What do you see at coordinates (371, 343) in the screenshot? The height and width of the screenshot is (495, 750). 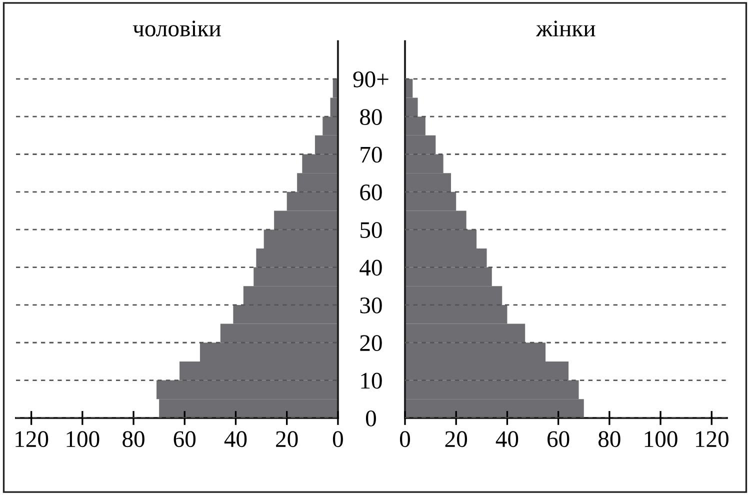 I see `y-tick-label: 20` at bounding box center [371, 343].